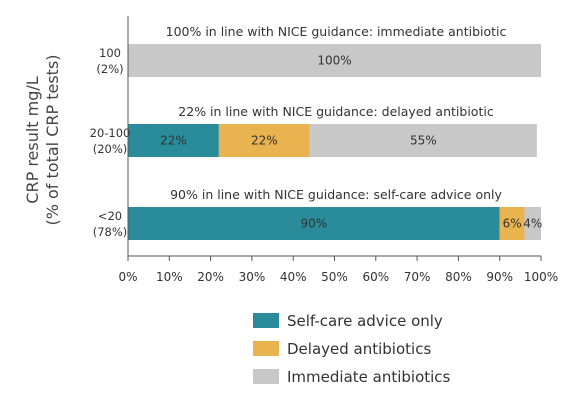 The width and height of the screenshot is (585, 405). I want to click on x-axis-ticks: 0% 10% 20% 30% 40% 50% 60% 70% 80% 90% 100%, so click(338, 270).